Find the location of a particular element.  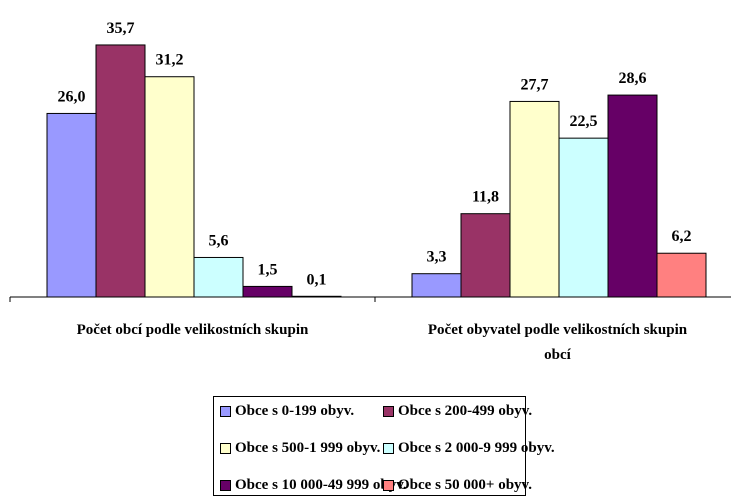

data-label: 5,6 is located at coordinates (219, 240).